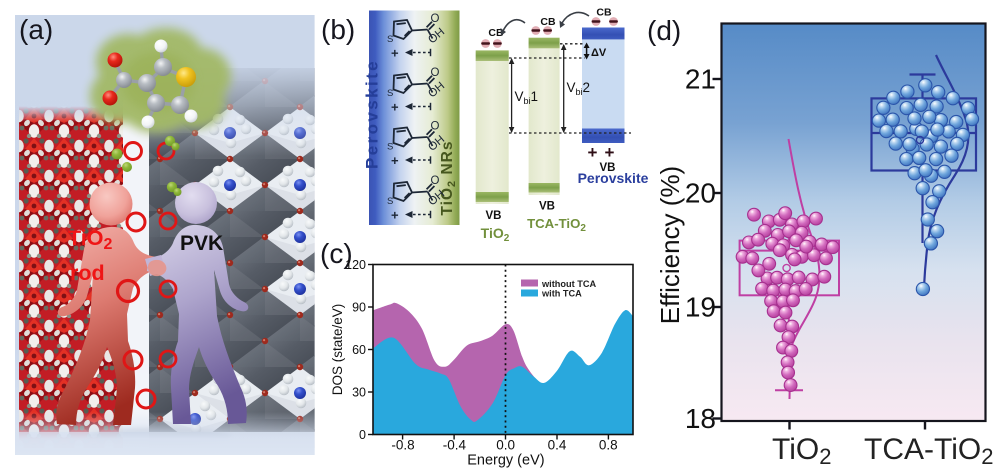 This screenshot has width=1000, height=472. I want to click on svg-text: 20, so click(700, 193).